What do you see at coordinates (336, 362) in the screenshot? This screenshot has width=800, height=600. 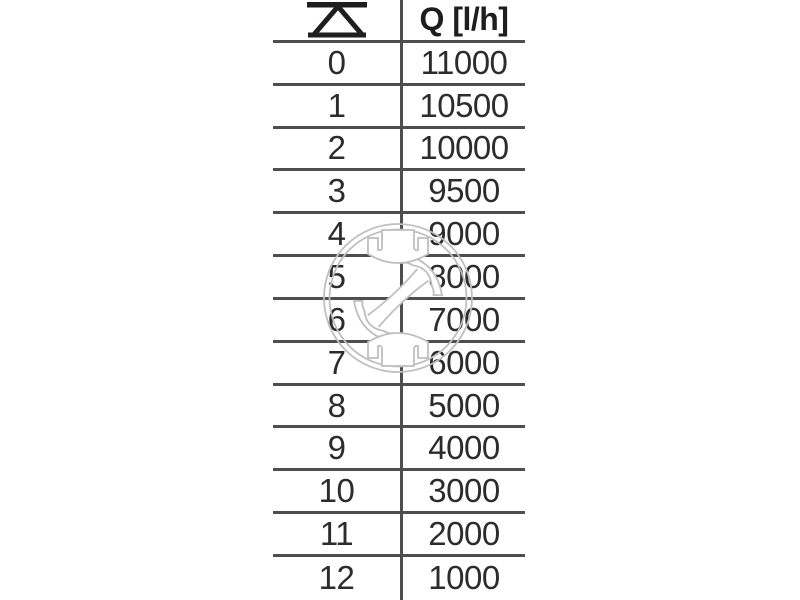 I see `valve-position-cell: 7` at bounding box center [336, 362].